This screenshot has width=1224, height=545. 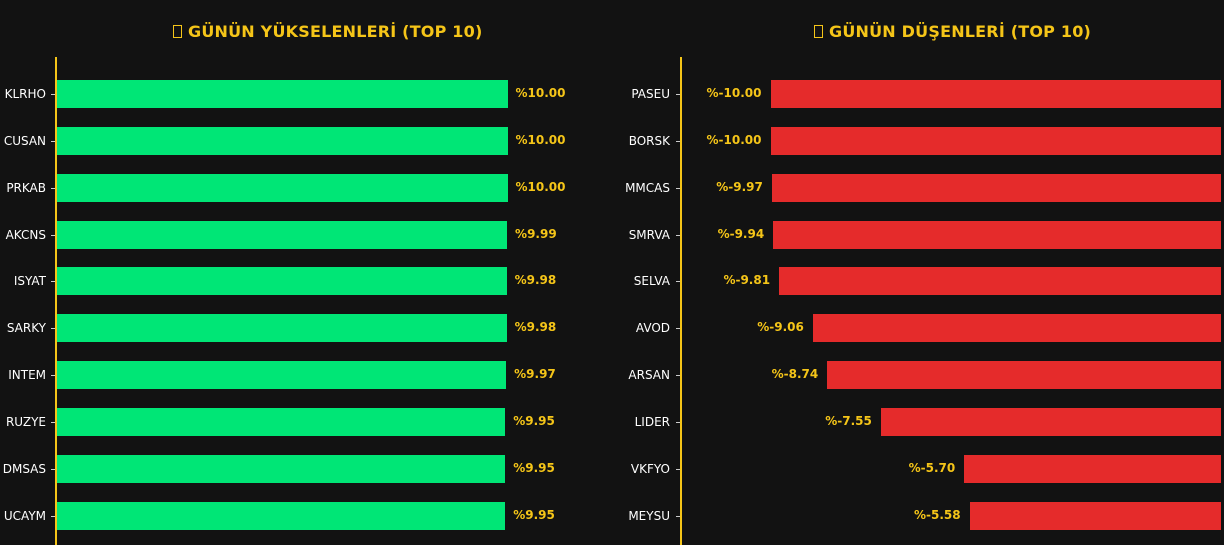 What do you see at coordinates (25, 421) in the screenshot?
I see `ticker-label: RUZYE` at bounding box center [25, 421].